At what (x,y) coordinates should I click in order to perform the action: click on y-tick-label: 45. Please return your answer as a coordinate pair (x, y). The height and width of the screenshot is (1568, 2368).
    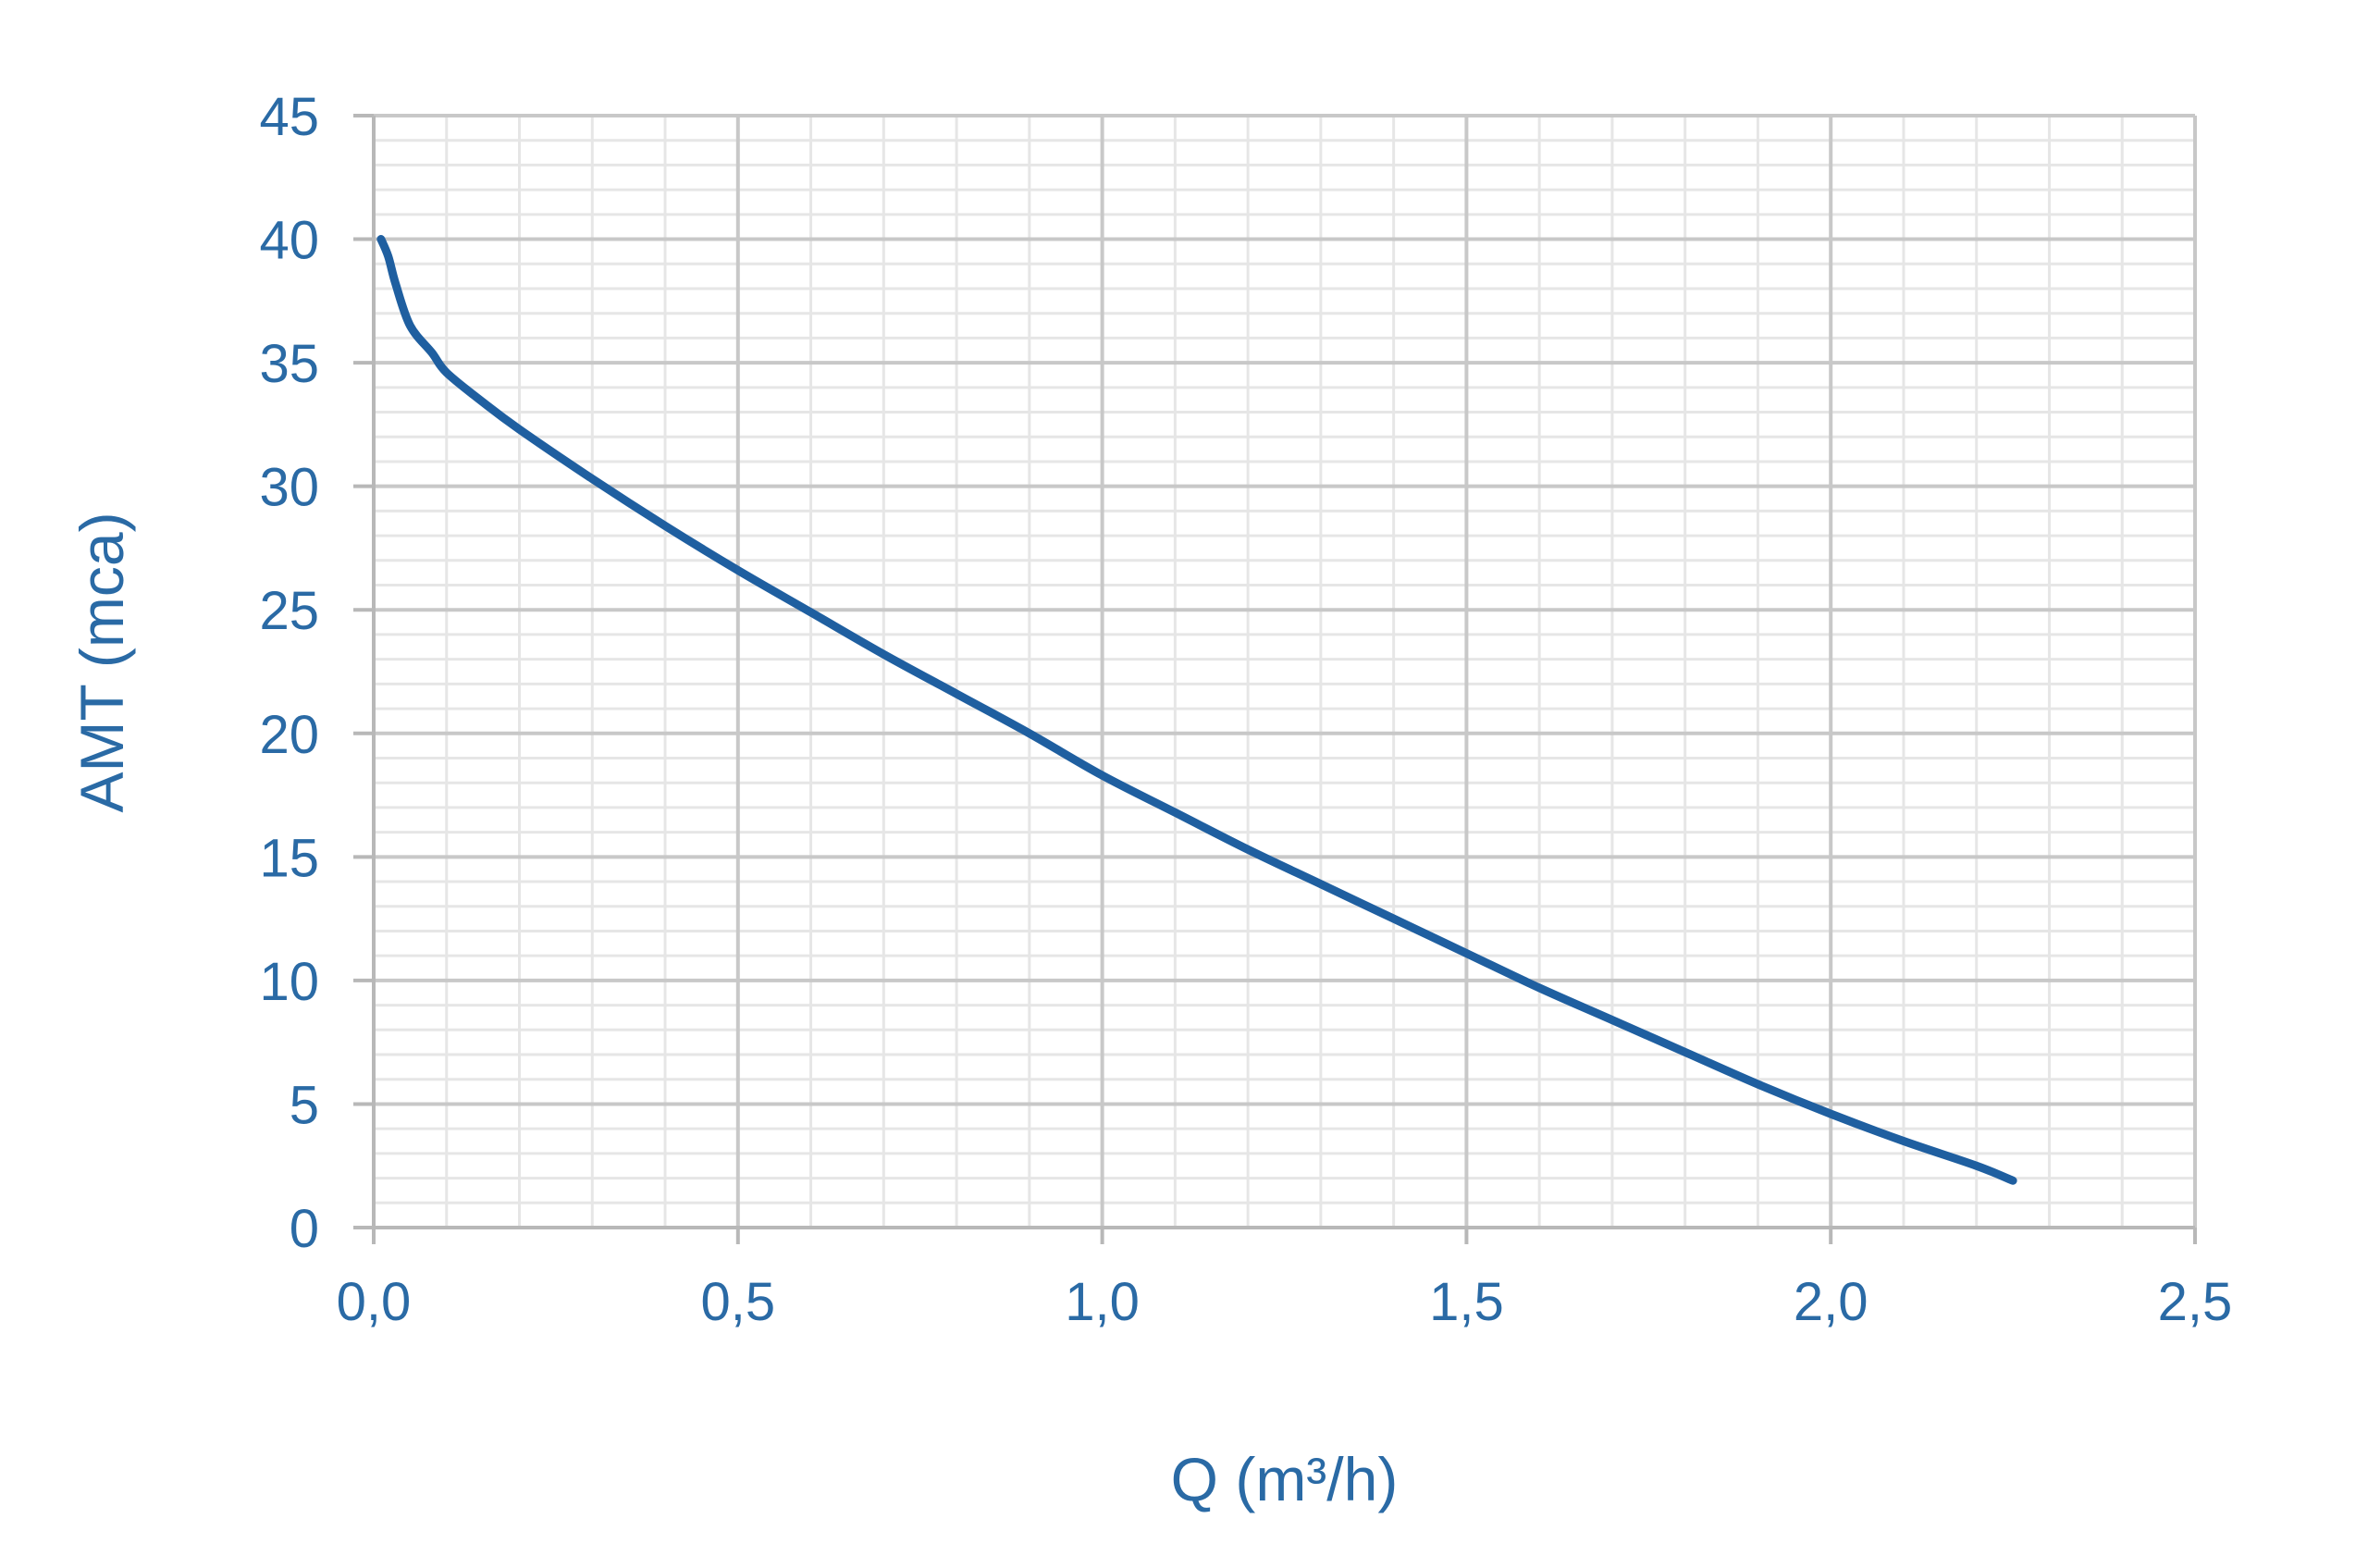
    Looking at the image, I should click on (289, 117).